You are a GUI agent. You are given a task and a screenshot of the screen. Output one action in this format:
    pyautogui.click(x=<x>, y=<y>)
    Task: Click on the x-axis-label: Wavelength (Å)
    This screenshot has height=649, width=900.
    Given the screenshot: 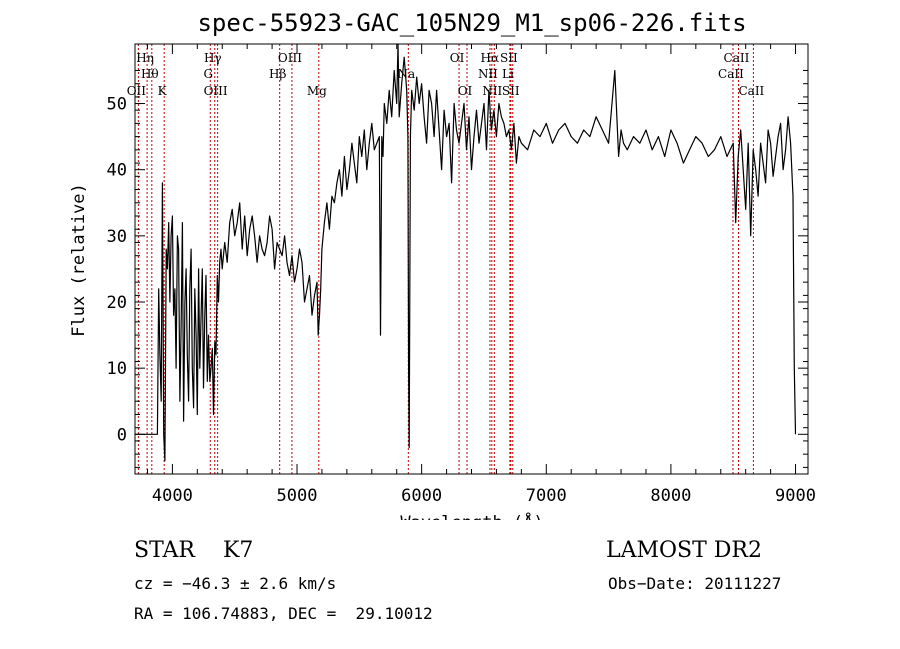 What is the action you would take?
    pyautogui.click(x=471, y=515)
    